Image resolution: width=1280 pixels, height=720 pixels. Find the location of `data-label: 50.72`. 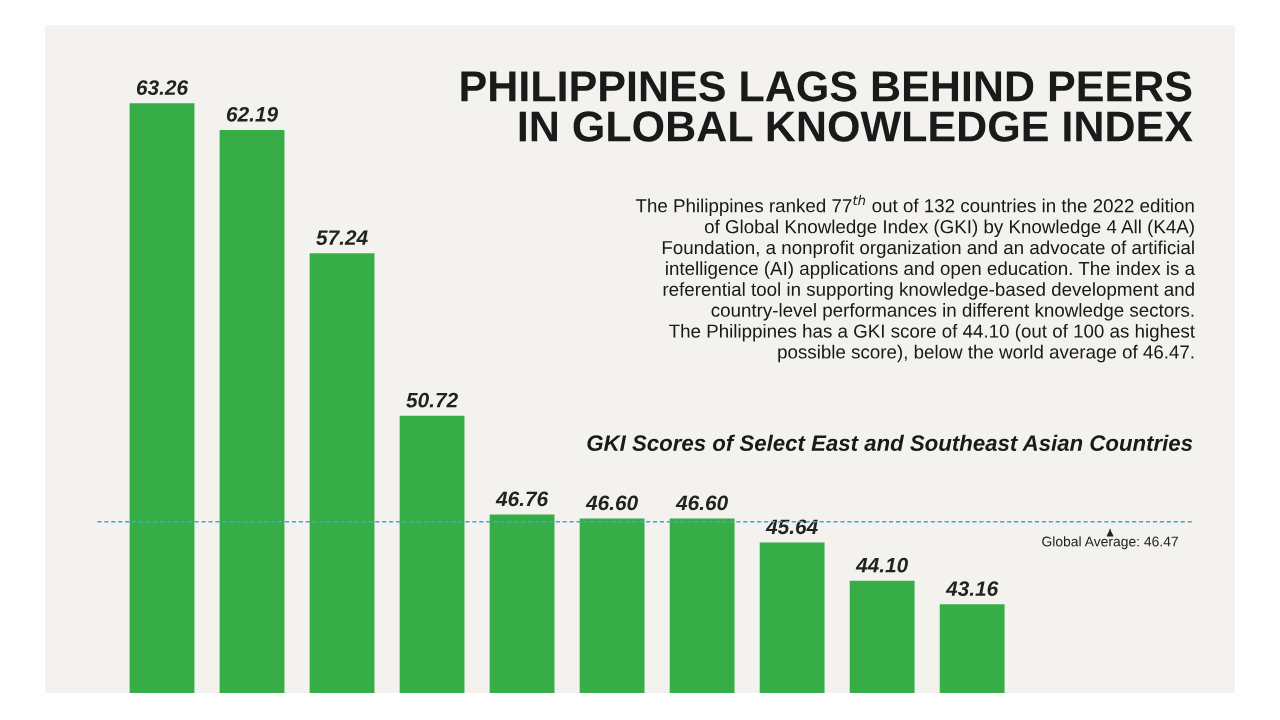

data-label: 50.72 is located at coordinates (432, 400).